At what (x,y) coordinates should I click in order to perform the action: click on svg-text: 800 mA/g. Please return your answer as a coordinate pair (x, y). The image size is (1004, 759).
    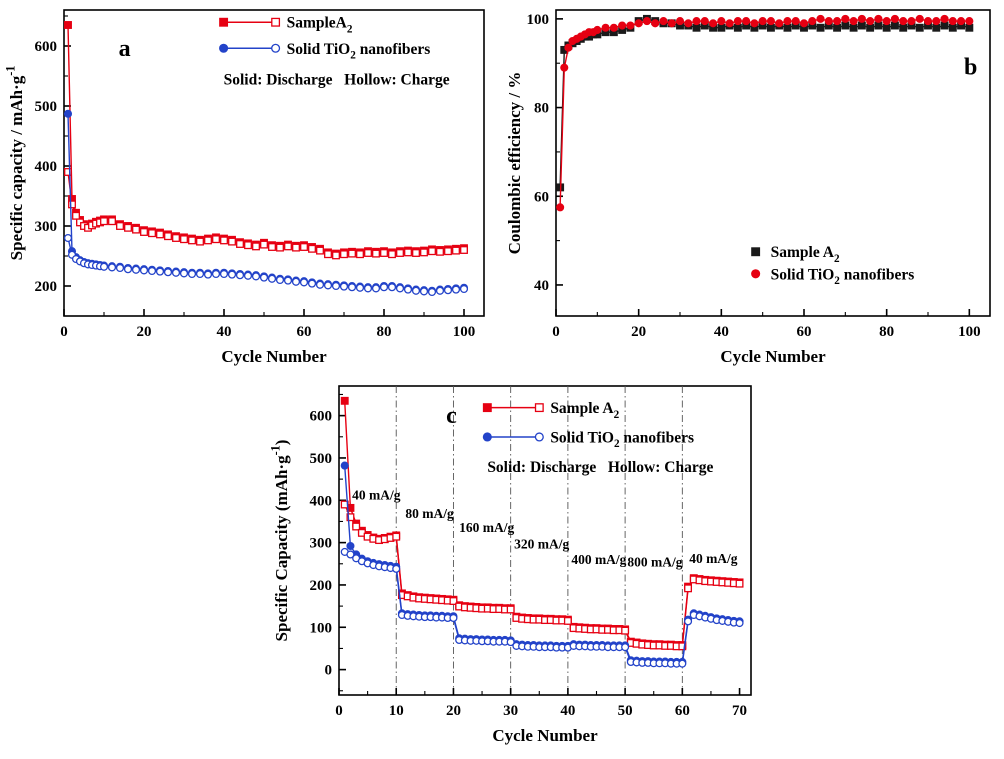
    Looking at the image, I should click on (654, 562).